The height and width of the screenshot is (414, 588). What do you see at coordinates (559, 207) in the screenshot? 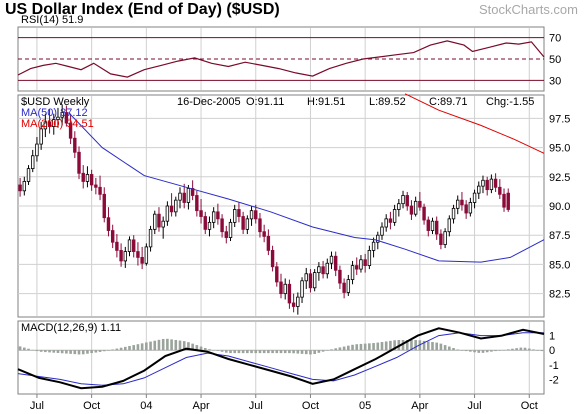
I see `price-tick-label: 90.0` at bounding box center [559, 207].